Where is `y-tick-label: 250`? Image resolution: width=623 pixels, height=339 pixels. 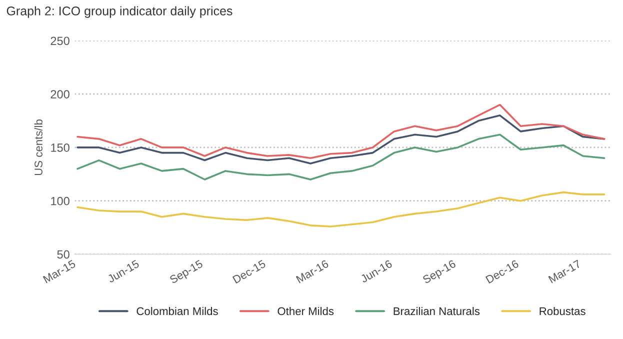
y-tick-label: 250 is located at coordinates (60, 41).